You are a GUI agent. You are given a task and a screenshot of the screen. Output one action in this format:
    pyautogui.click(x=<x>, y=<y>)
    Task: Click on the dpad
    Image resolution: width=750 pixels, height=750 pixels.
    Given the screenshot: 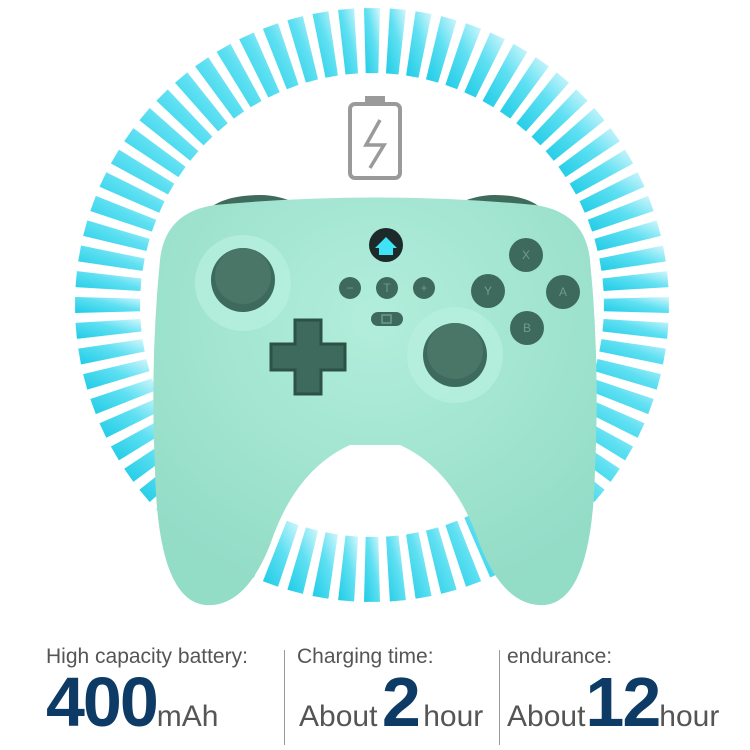 What is the action you would take?
    pyautogui.click(x=308, y=357)
    